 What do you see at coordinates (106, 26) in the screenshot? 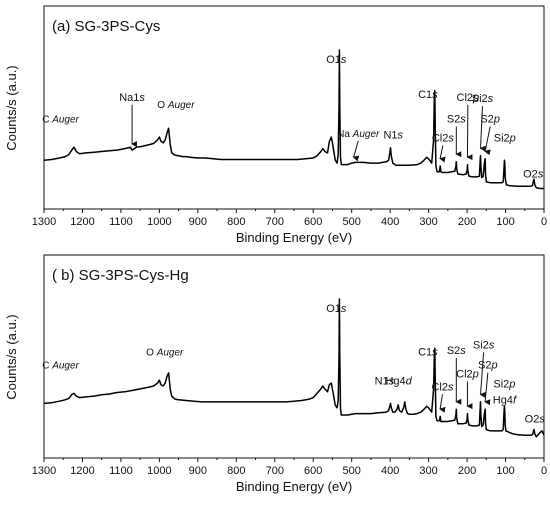
I see `panel-title: (a) SG-3PS-Cys` at bounding box center [106, 26].